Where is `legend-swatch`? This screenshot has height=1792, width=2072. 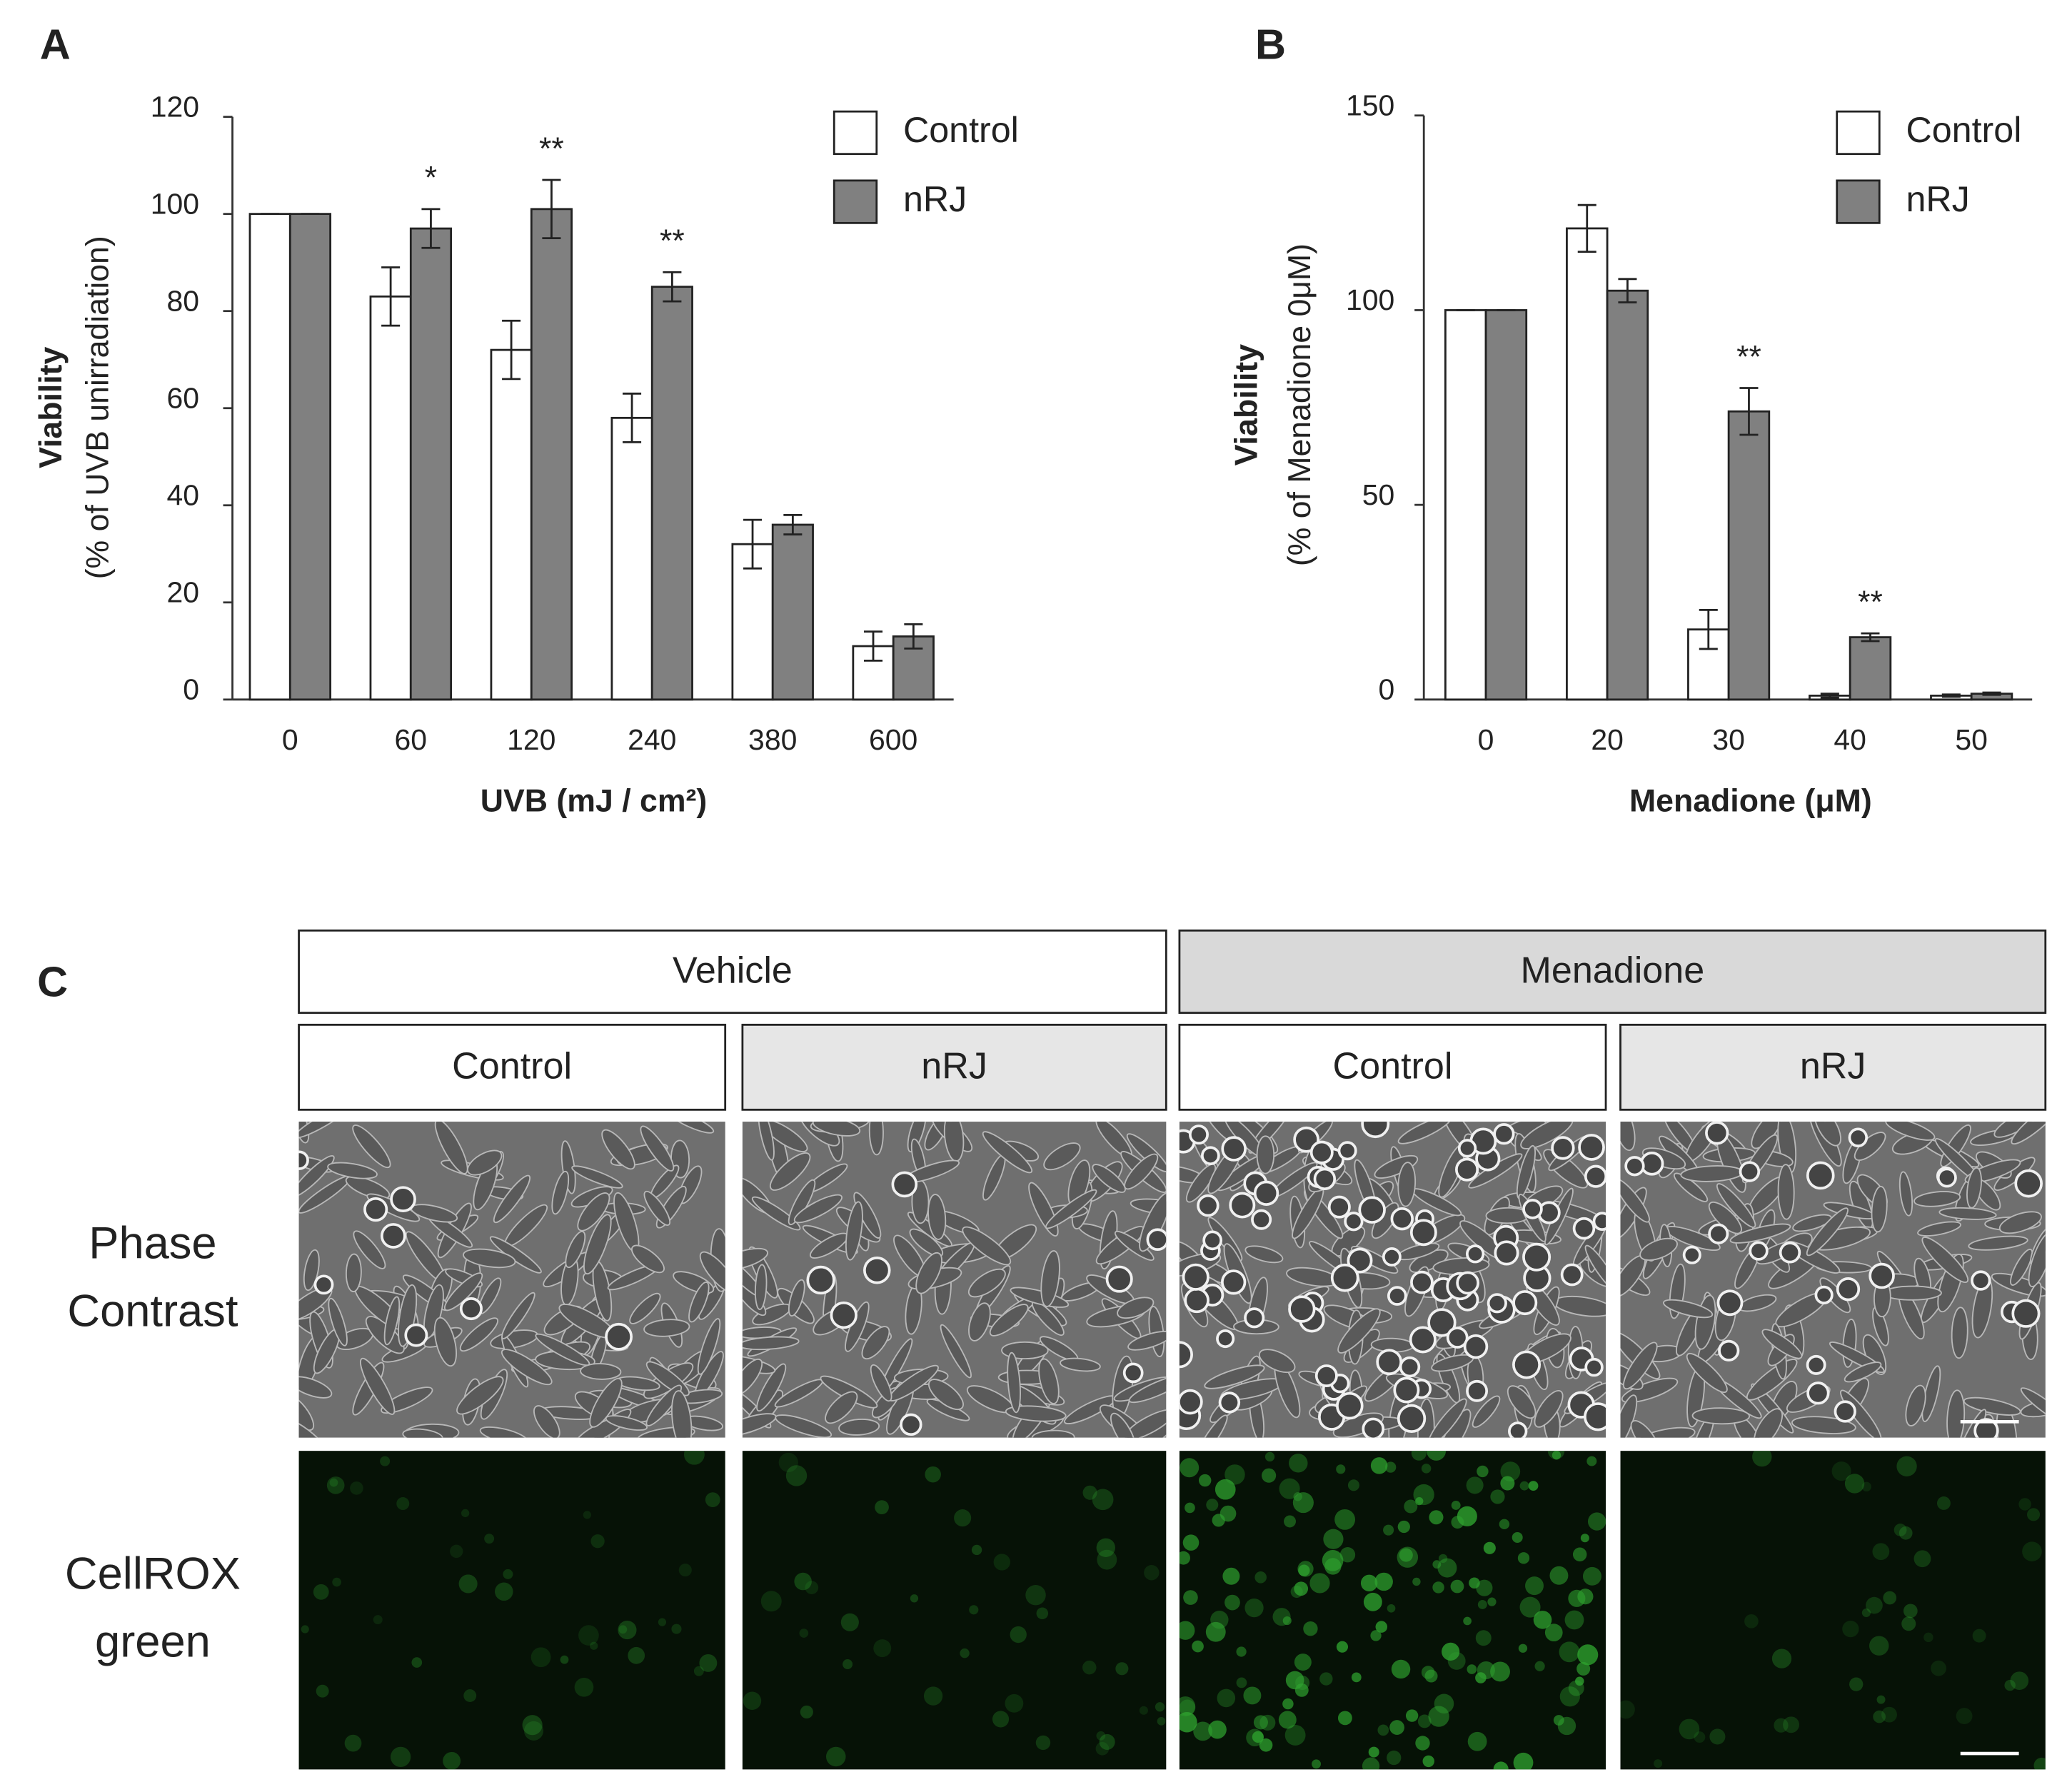
legend-swatch is located at coordinates (855, 201).